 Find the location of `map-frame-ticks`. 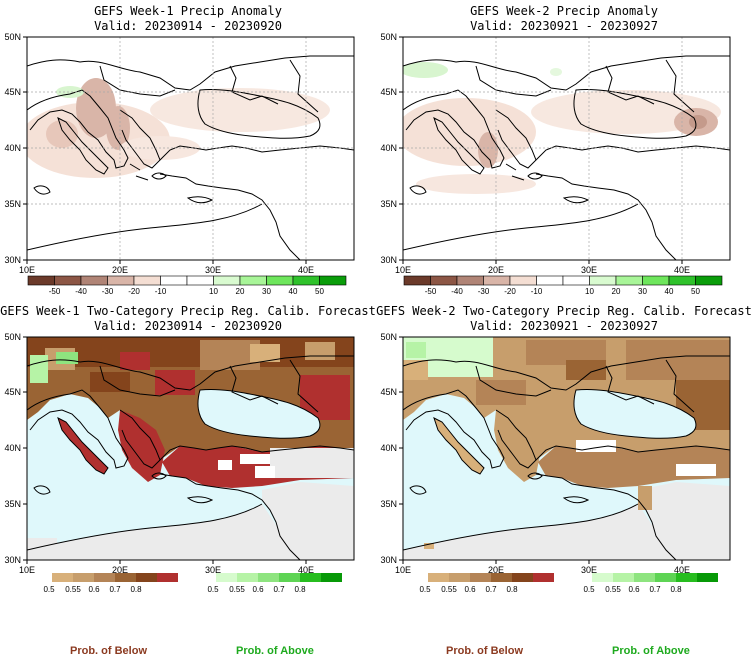

map-frame-ticks is located at coordinates (541, 450).